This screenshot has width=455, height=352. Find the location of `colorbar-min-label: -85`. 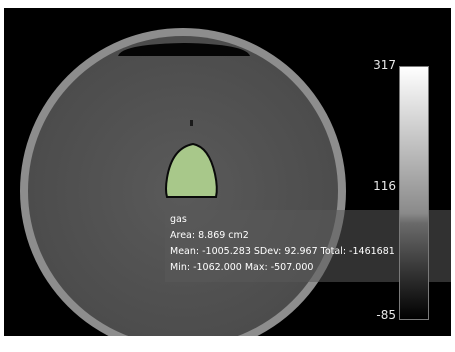

colorbar-min-label: -85 is located at coordinates (386, 315).